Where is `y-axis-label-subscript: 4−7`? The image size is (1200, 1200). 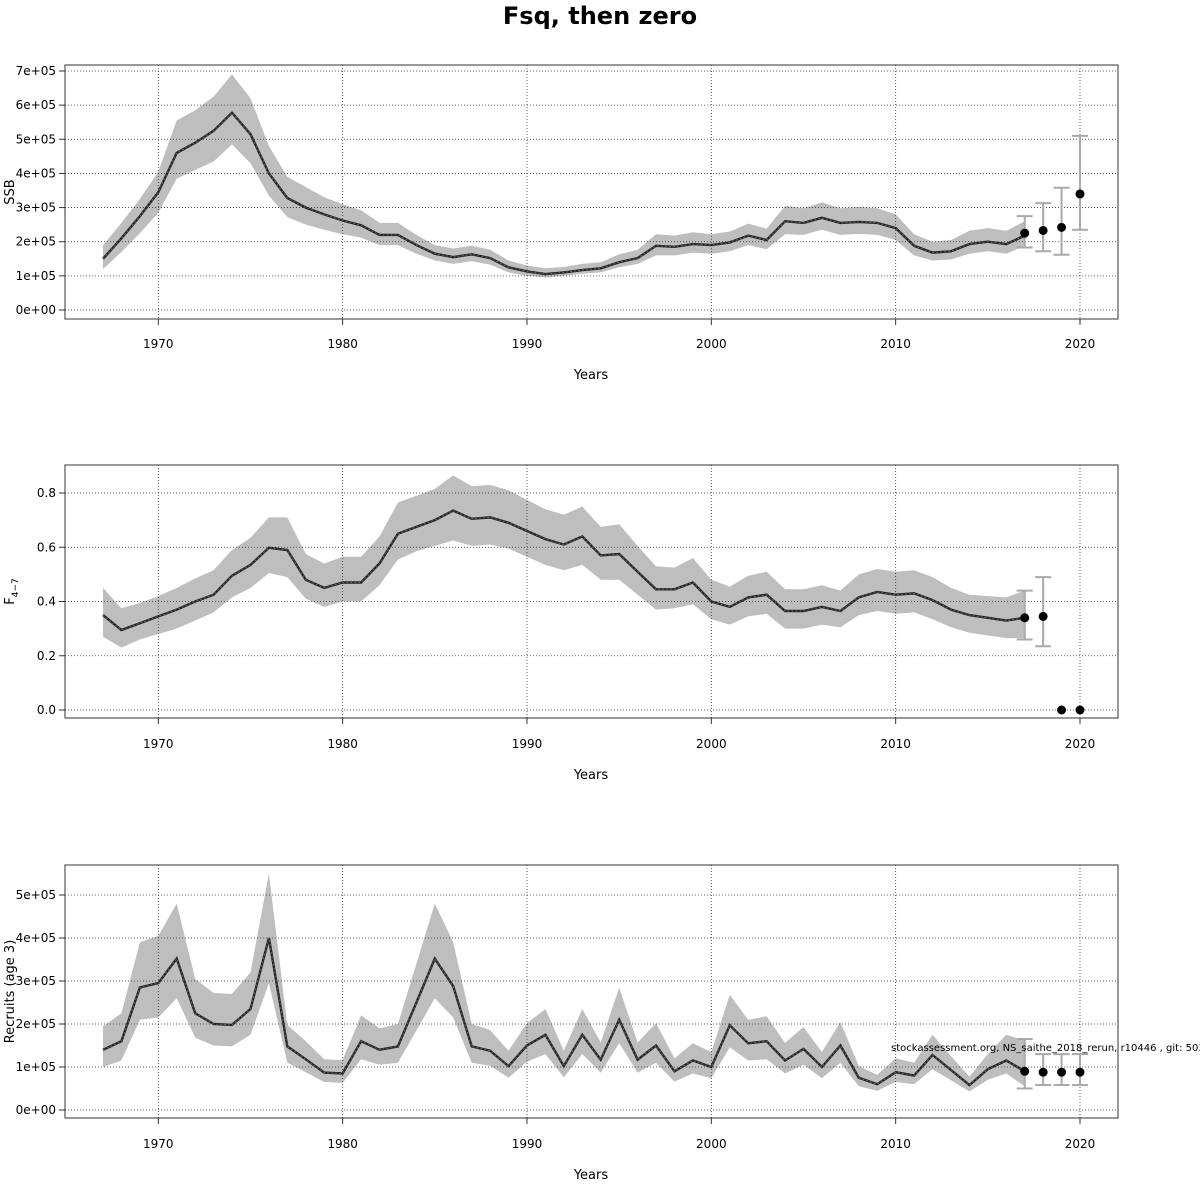
y-axis-label-subscript: 4−7 is located at coordinates (16, 587).